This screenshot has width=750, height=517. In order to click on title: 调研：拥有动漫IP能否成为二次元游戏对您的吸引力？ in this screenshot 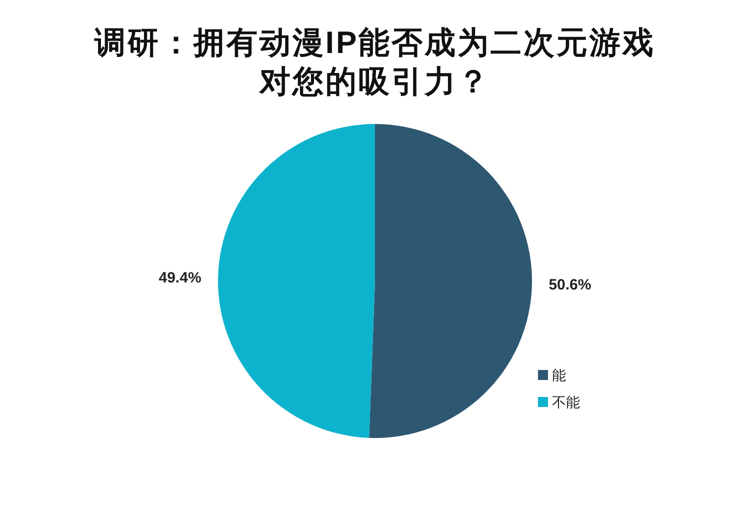, I will do `click(375, 62)`.